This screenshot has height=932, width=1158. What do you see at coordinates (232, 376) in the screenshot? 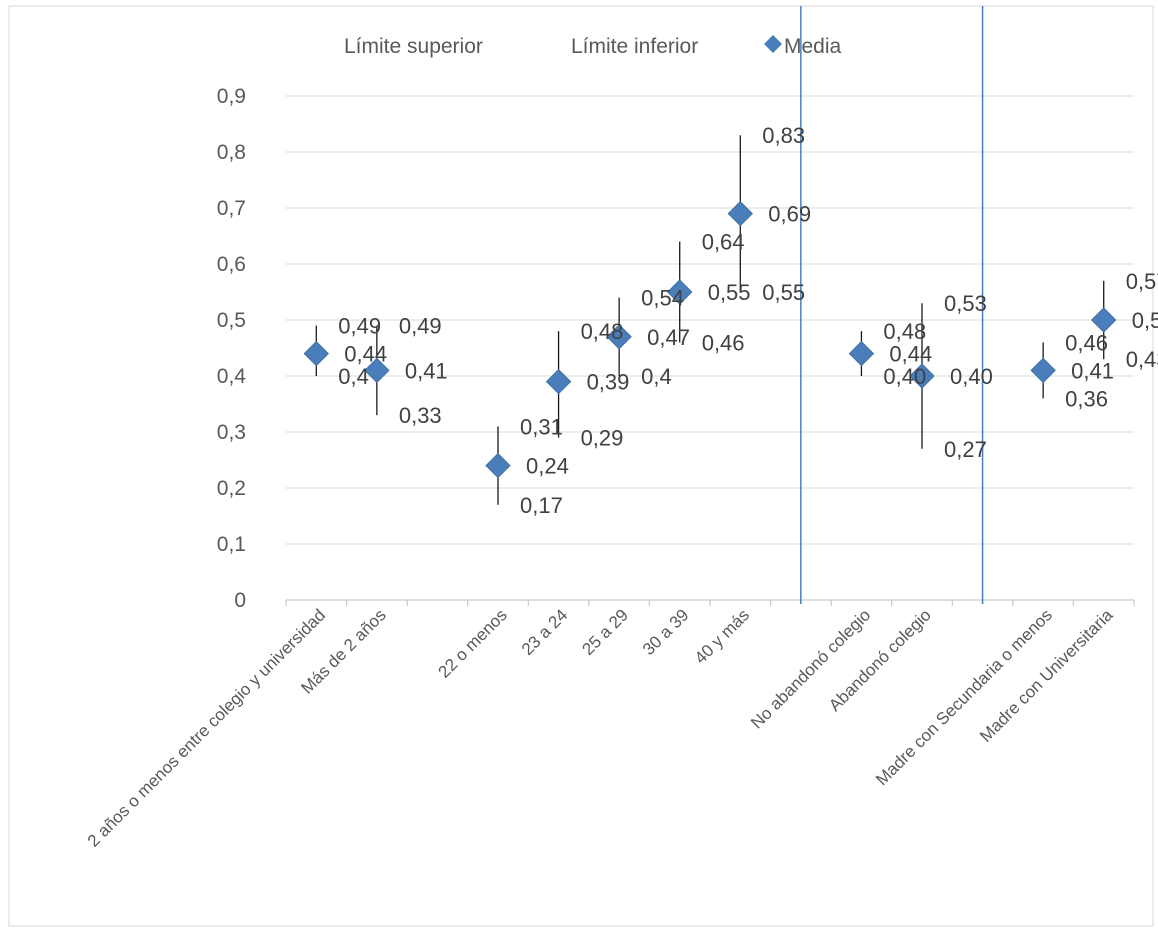
I see `y-tick-label: 0,4` at bounding box center [232, 376].